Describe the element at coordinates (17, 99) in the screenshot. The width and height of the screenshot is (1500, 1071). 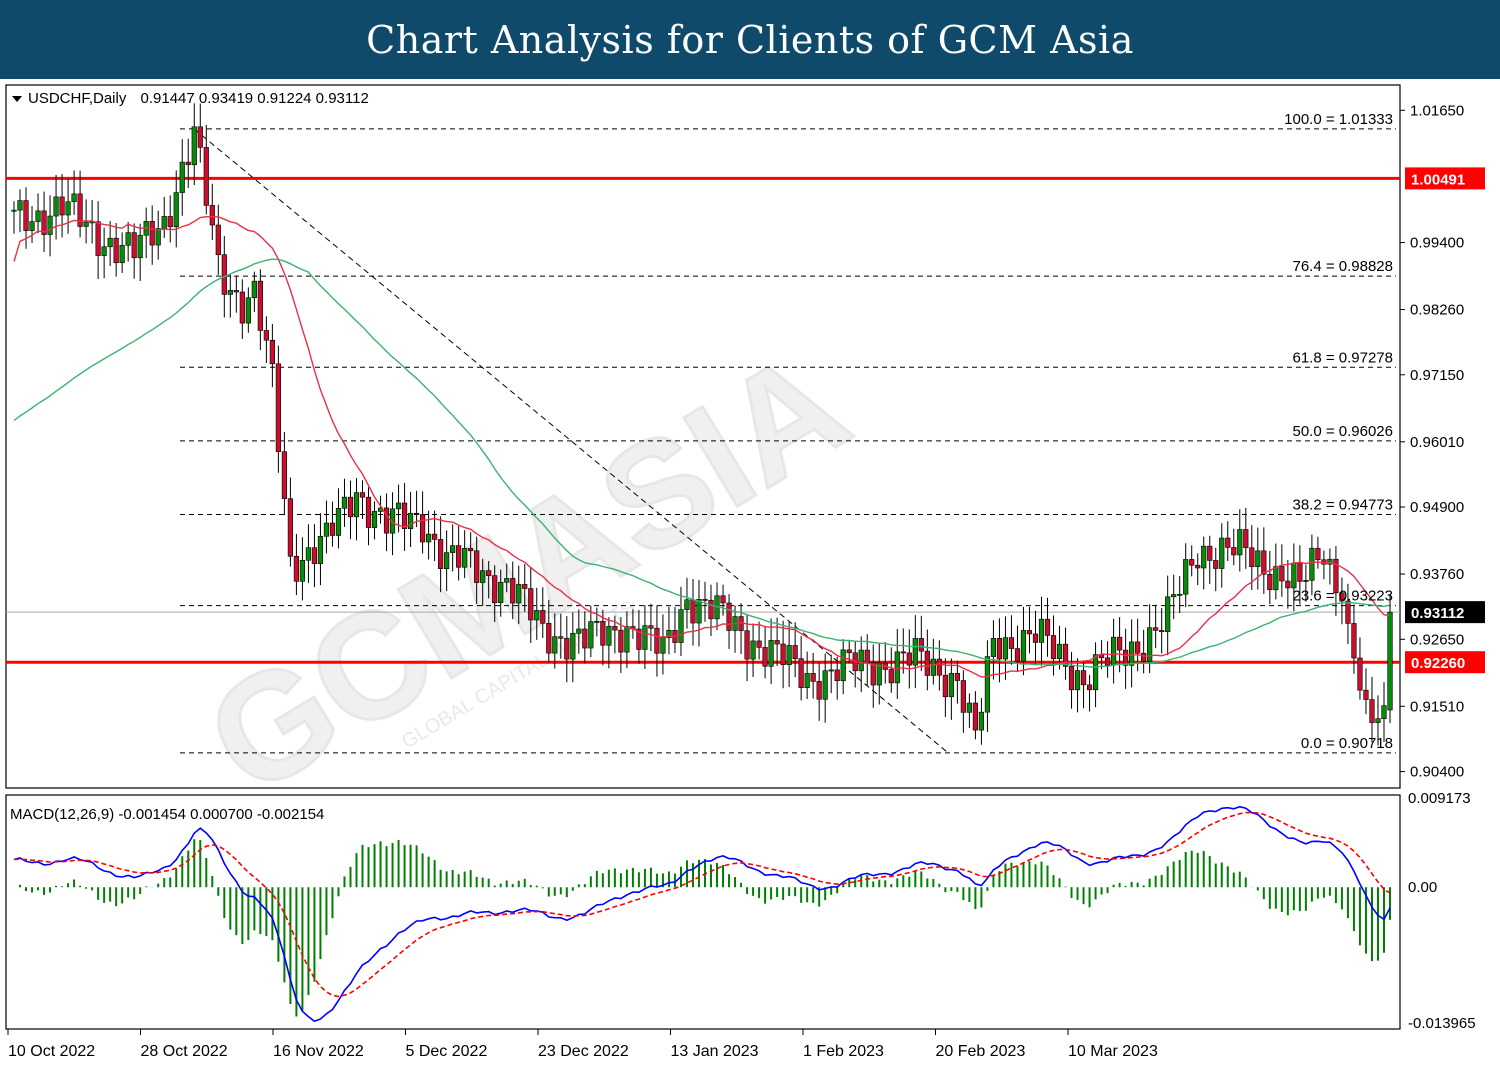
I see `dropdown-triangle-icon` at that location.